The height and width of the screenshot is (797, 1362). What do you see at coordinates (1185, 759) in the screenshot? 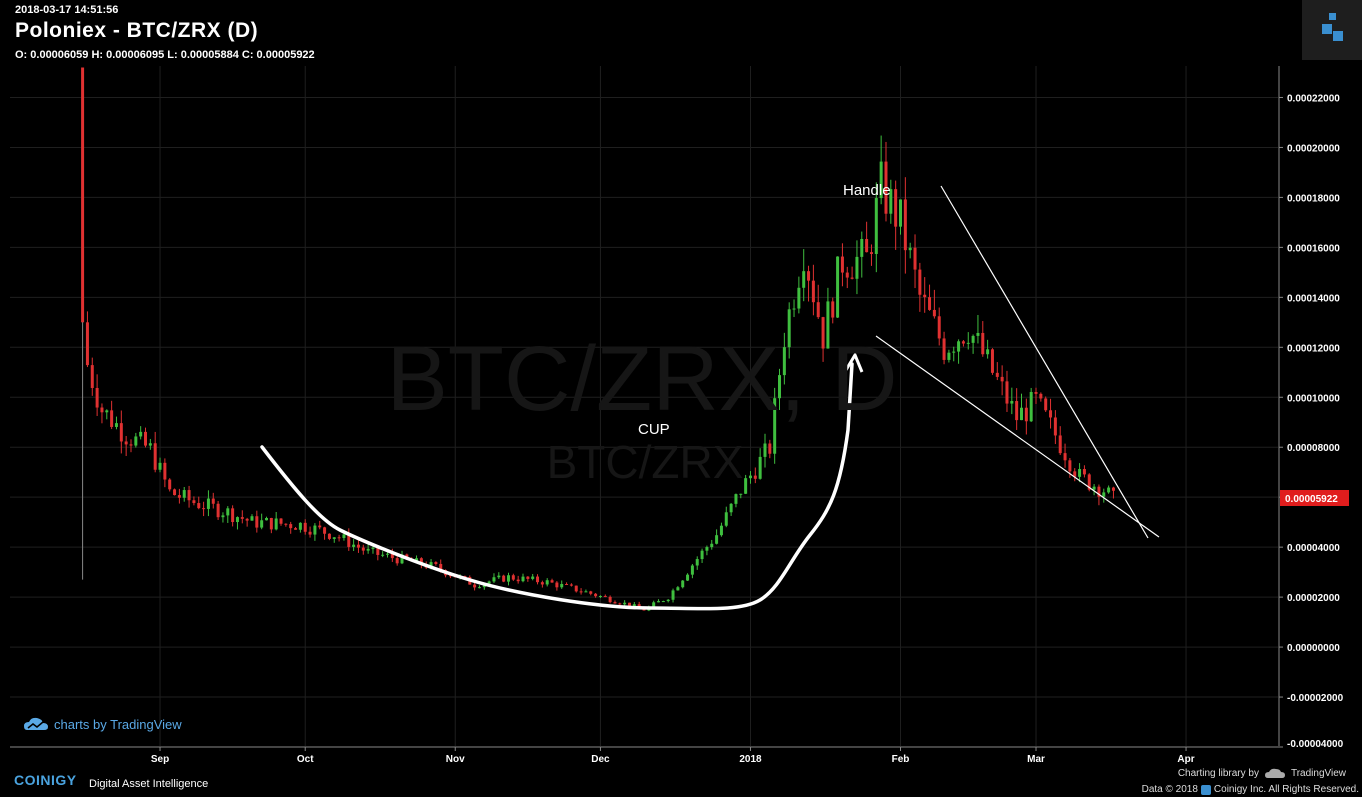
I see `time-tick-label: Apr` at bounding box center [1185, 759].